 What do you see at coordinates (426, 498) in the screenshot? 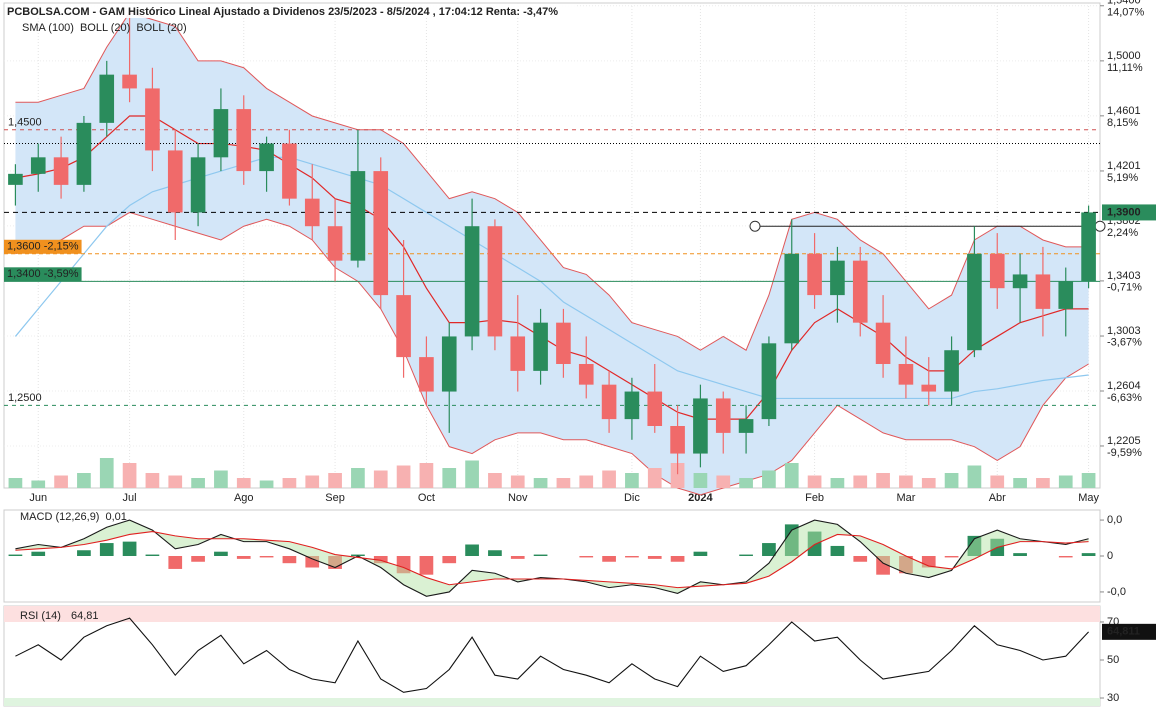
I see `x-tick-label: Oct` at bounding box center [426, 498].